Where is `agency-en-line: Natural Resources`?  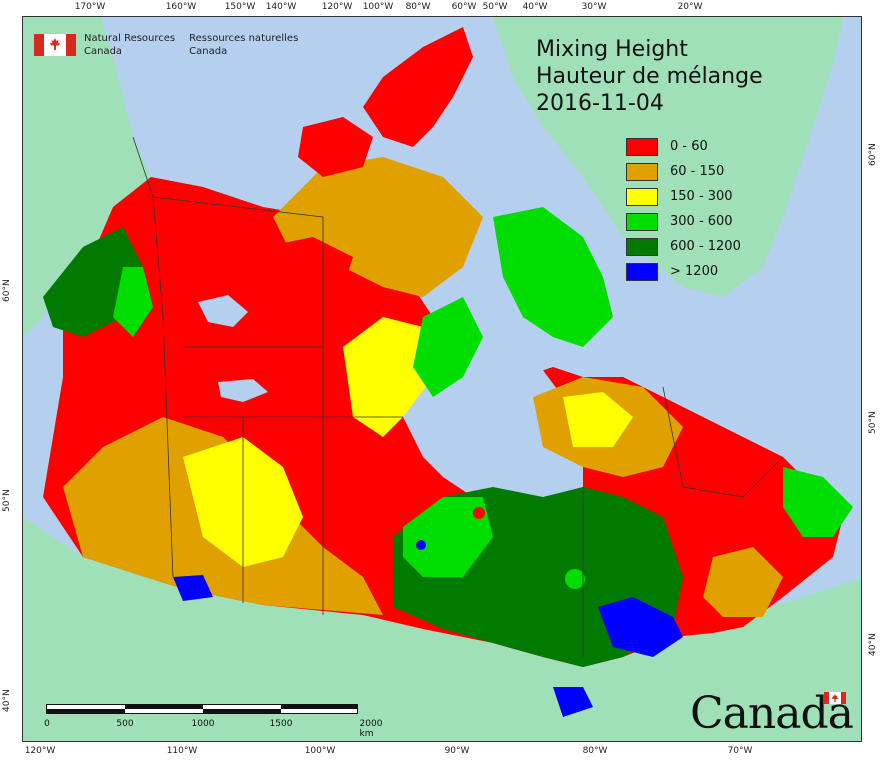 agency-en-line: Natural Resources is located at coordinates (130, 38).